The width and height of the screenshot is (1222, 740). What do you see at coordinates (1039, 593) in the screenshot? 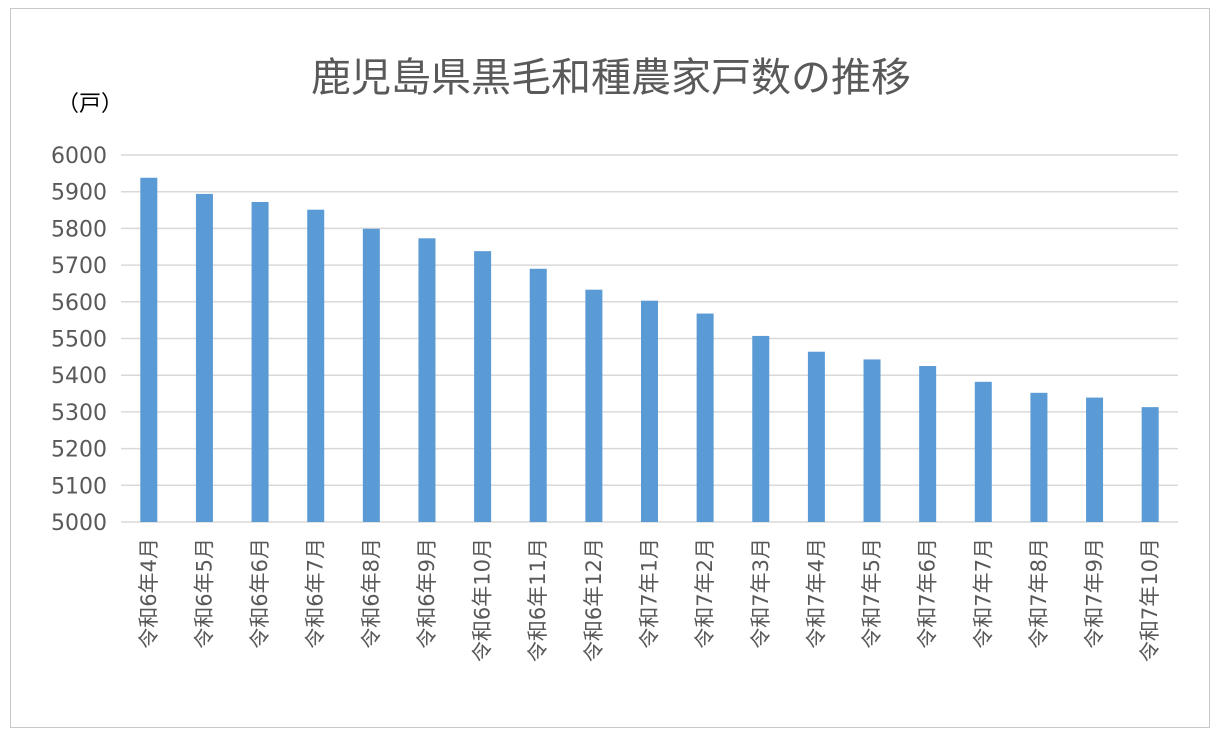
I see `x-tick-label: 令和7年8月` at bounding box center [1039, 593].